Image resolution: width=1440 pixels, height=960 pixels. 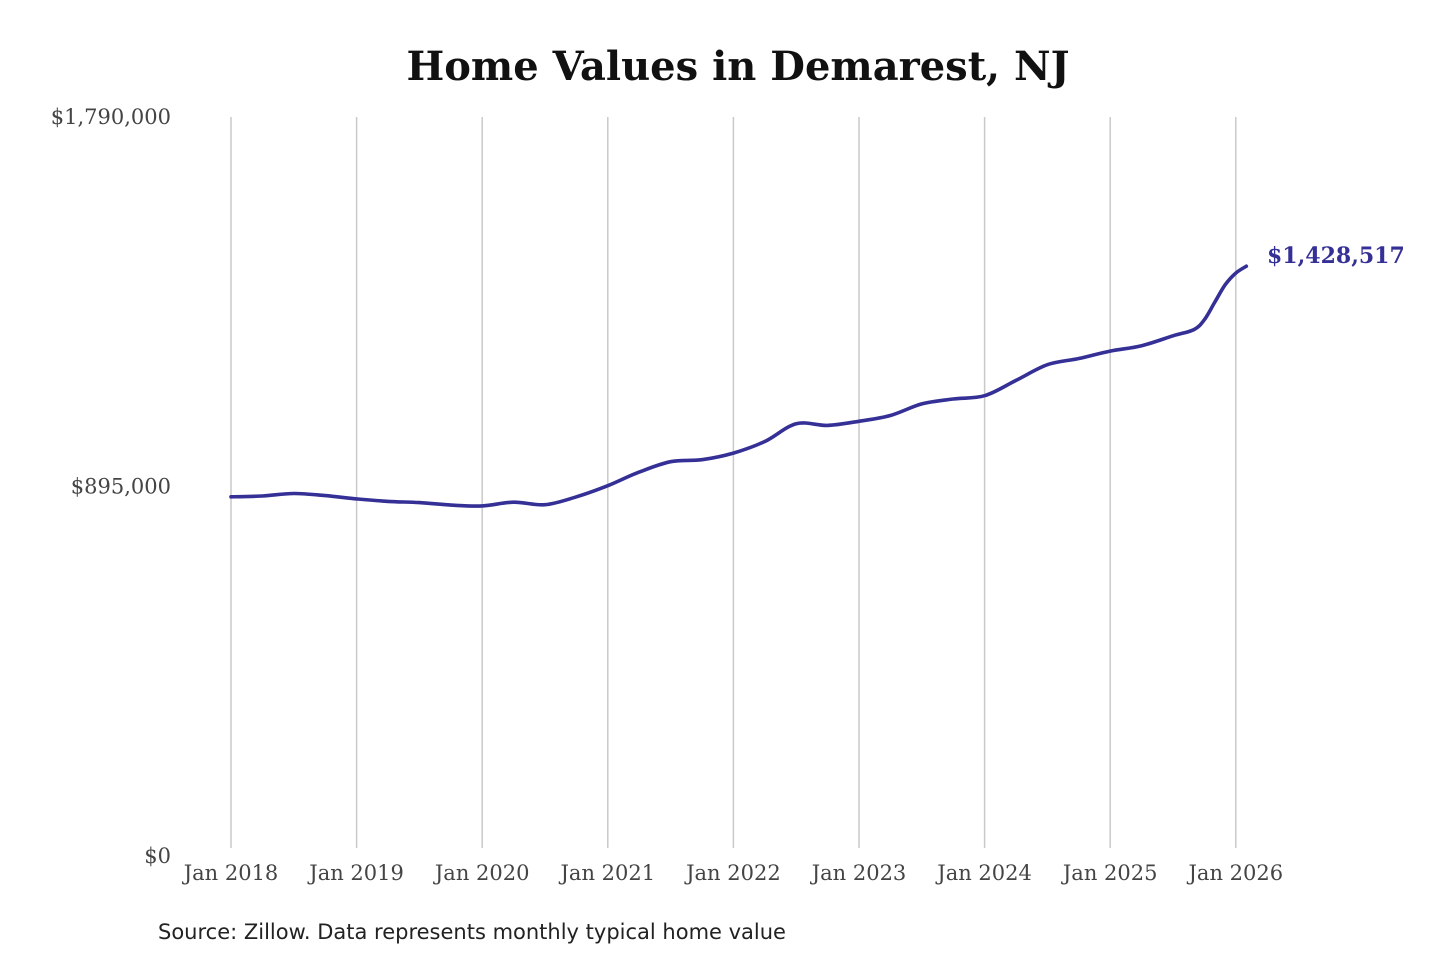 I want to click on x-tick-label: Jan 2022, so click(x=732, y=873).